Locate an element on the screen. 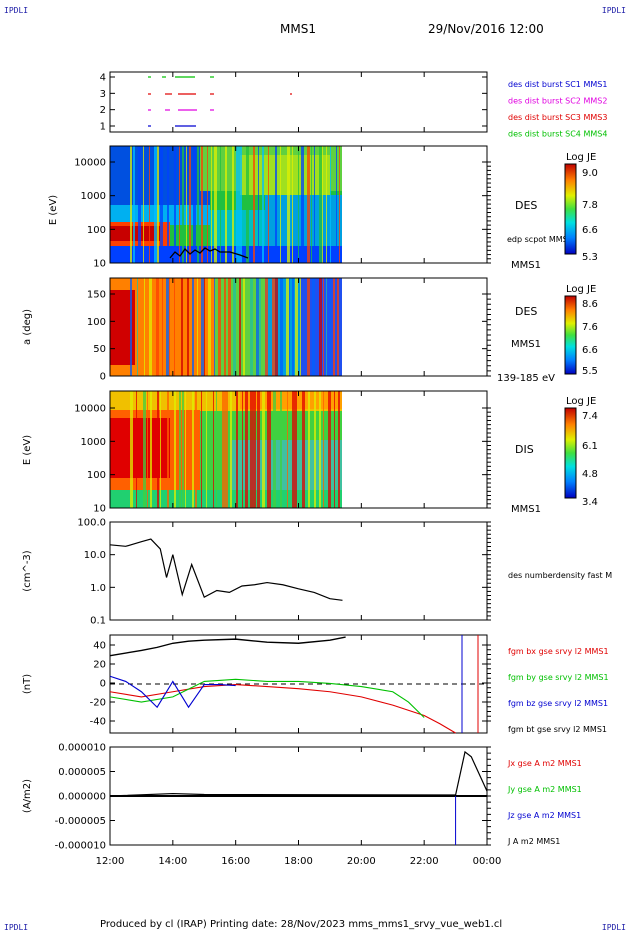 The image size is (630, 934). legend-entry: J A m2 MMS1 is located at coordinates (533, 841).